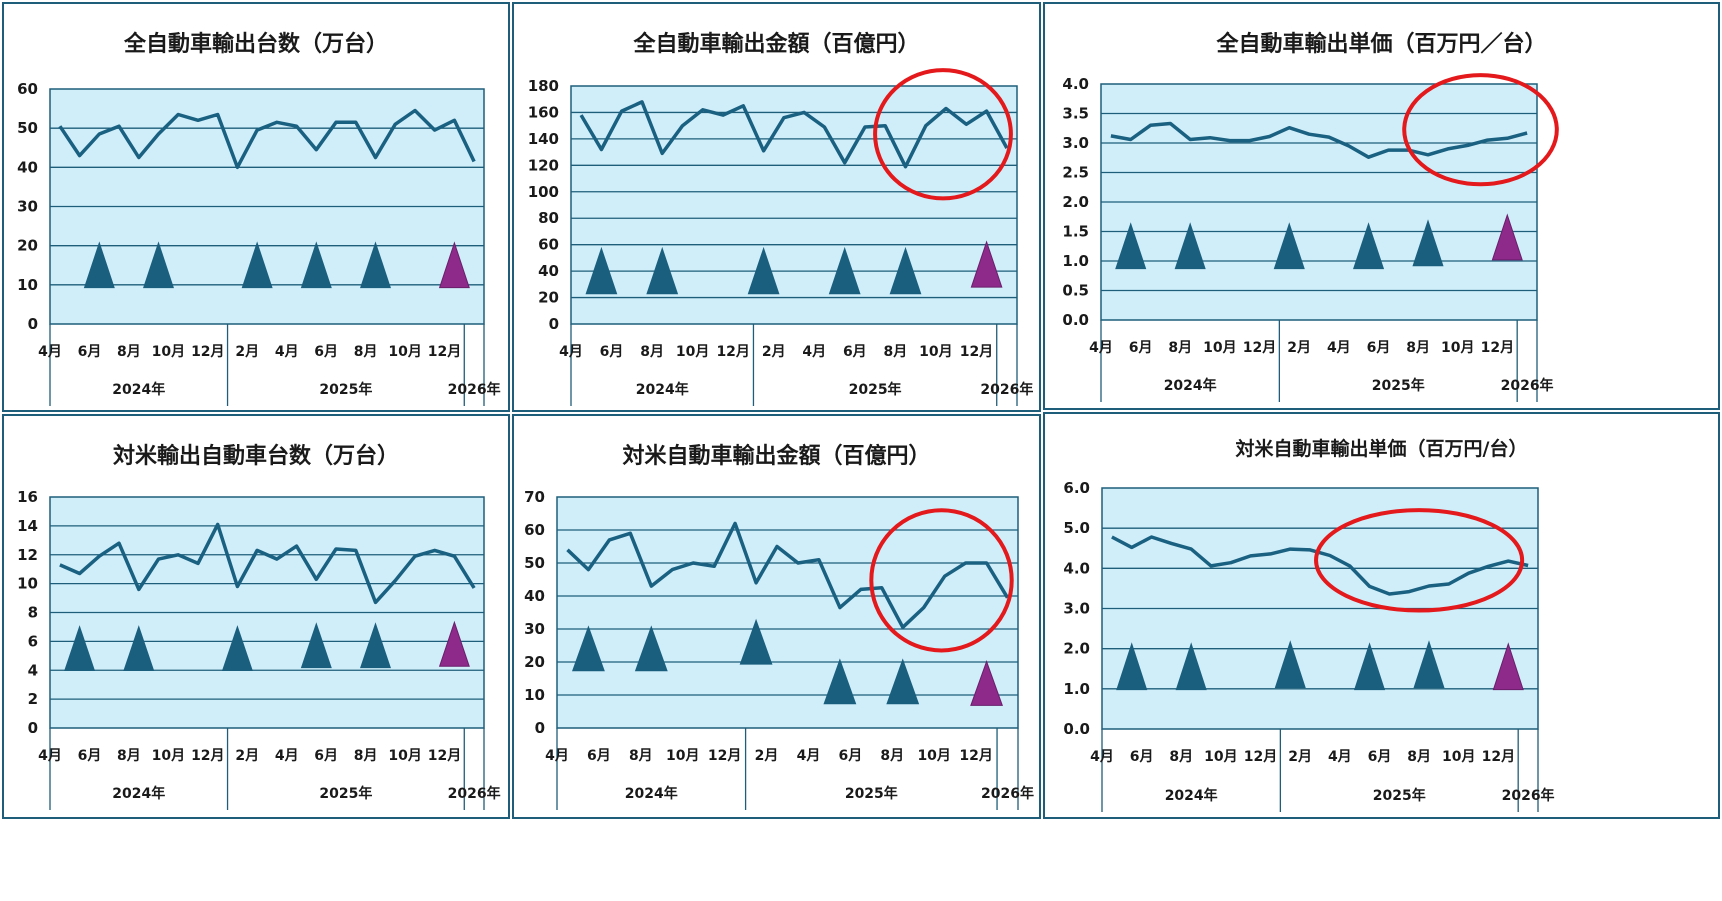 The width and height of the screenshot is (1722, 901). I want to click on y-tick-label: 50, so click(534, 563).